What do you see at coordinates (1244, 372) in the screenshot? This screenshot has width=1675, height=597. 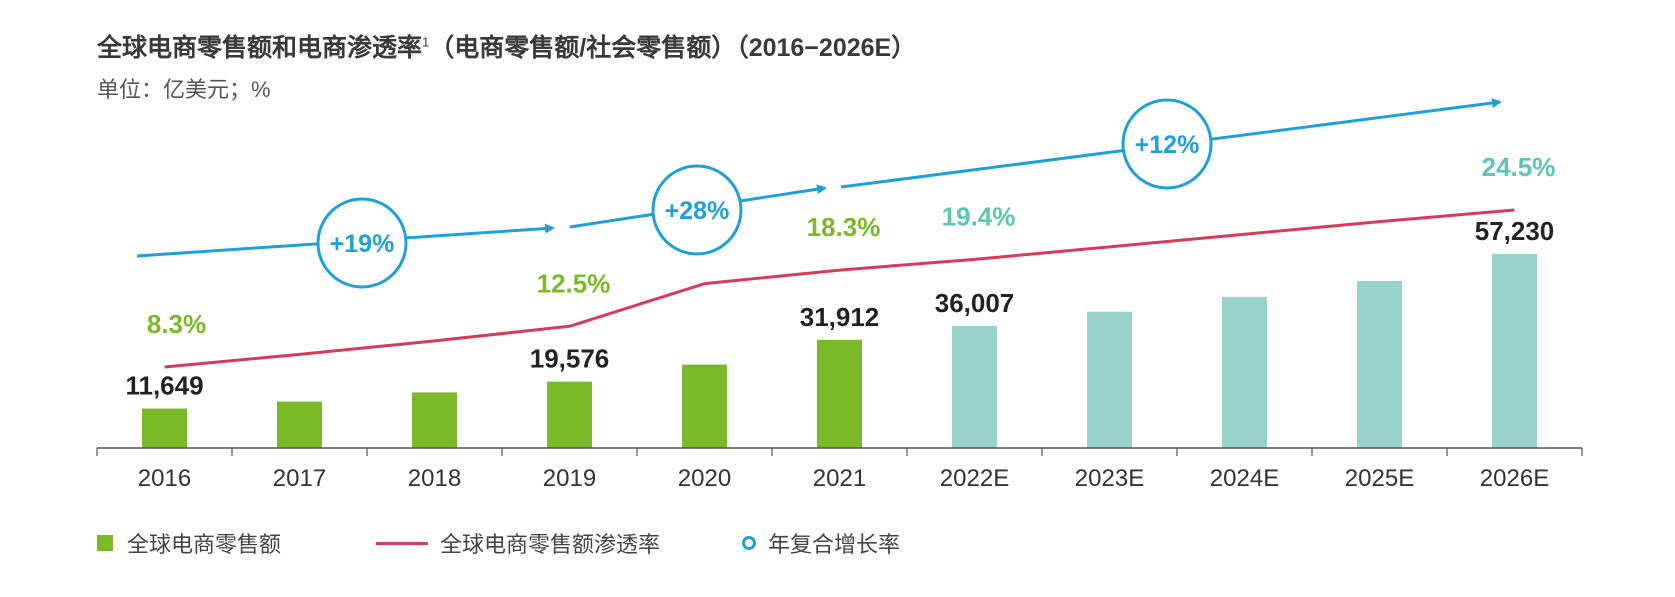 I see `bar-2024E` at bounding box center [1244, 372].